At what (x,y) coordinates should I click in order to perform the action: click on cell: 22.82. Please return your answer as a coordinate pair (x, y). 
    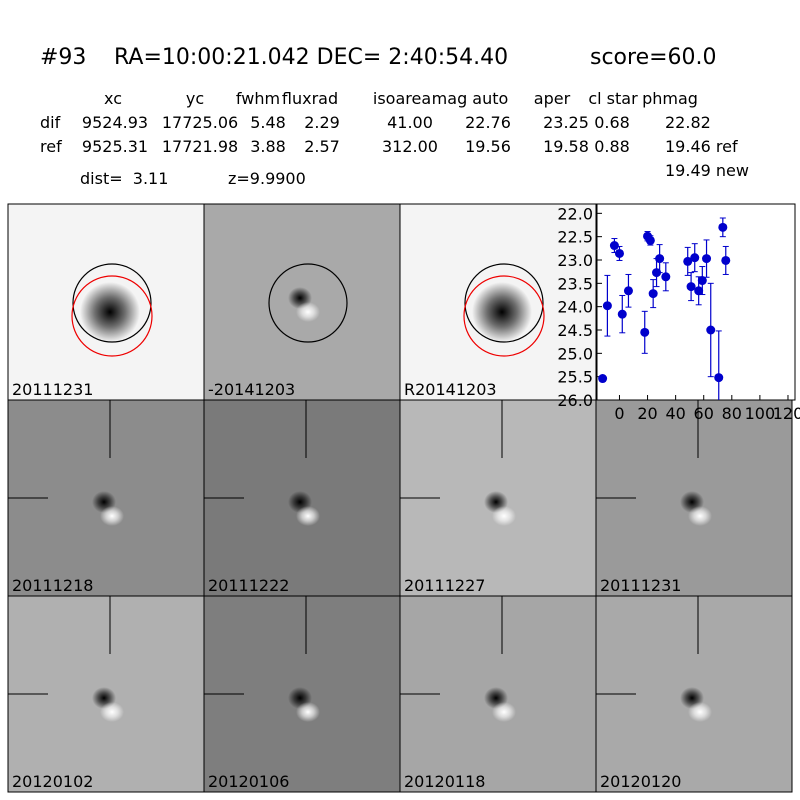
    Looking at the image, I should click on (688, 122).